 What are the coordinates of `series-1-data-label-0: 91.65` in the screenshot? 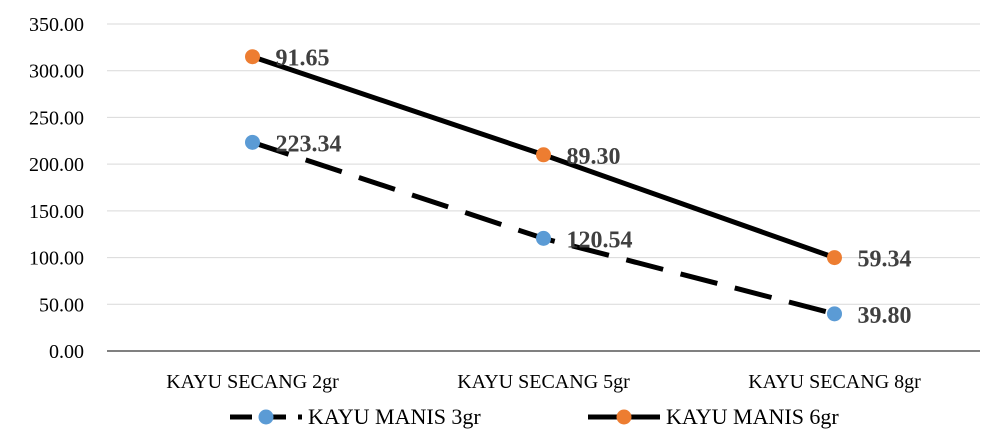 It's located at (303, 59).